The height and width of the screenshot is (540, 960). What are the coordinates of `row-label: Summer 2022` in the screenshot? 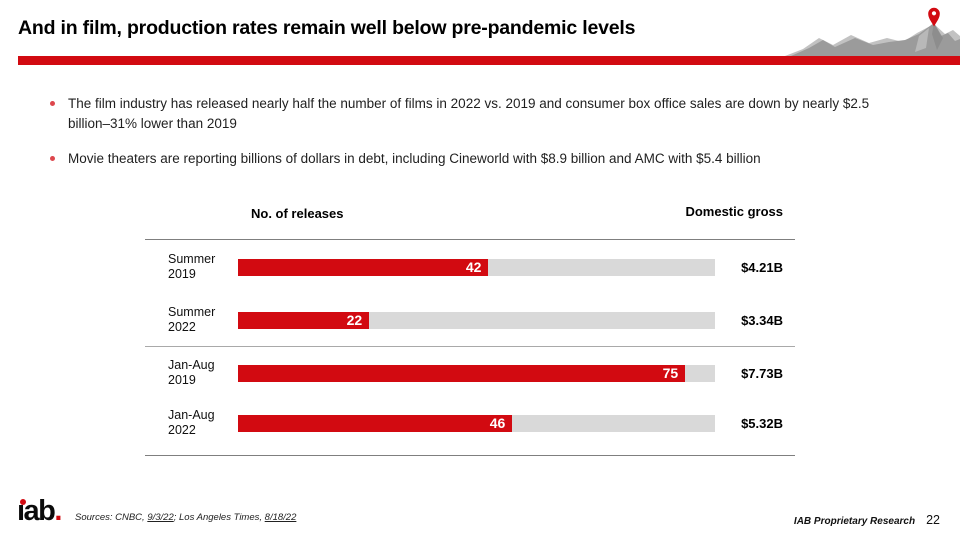 It's located at (192, 319).